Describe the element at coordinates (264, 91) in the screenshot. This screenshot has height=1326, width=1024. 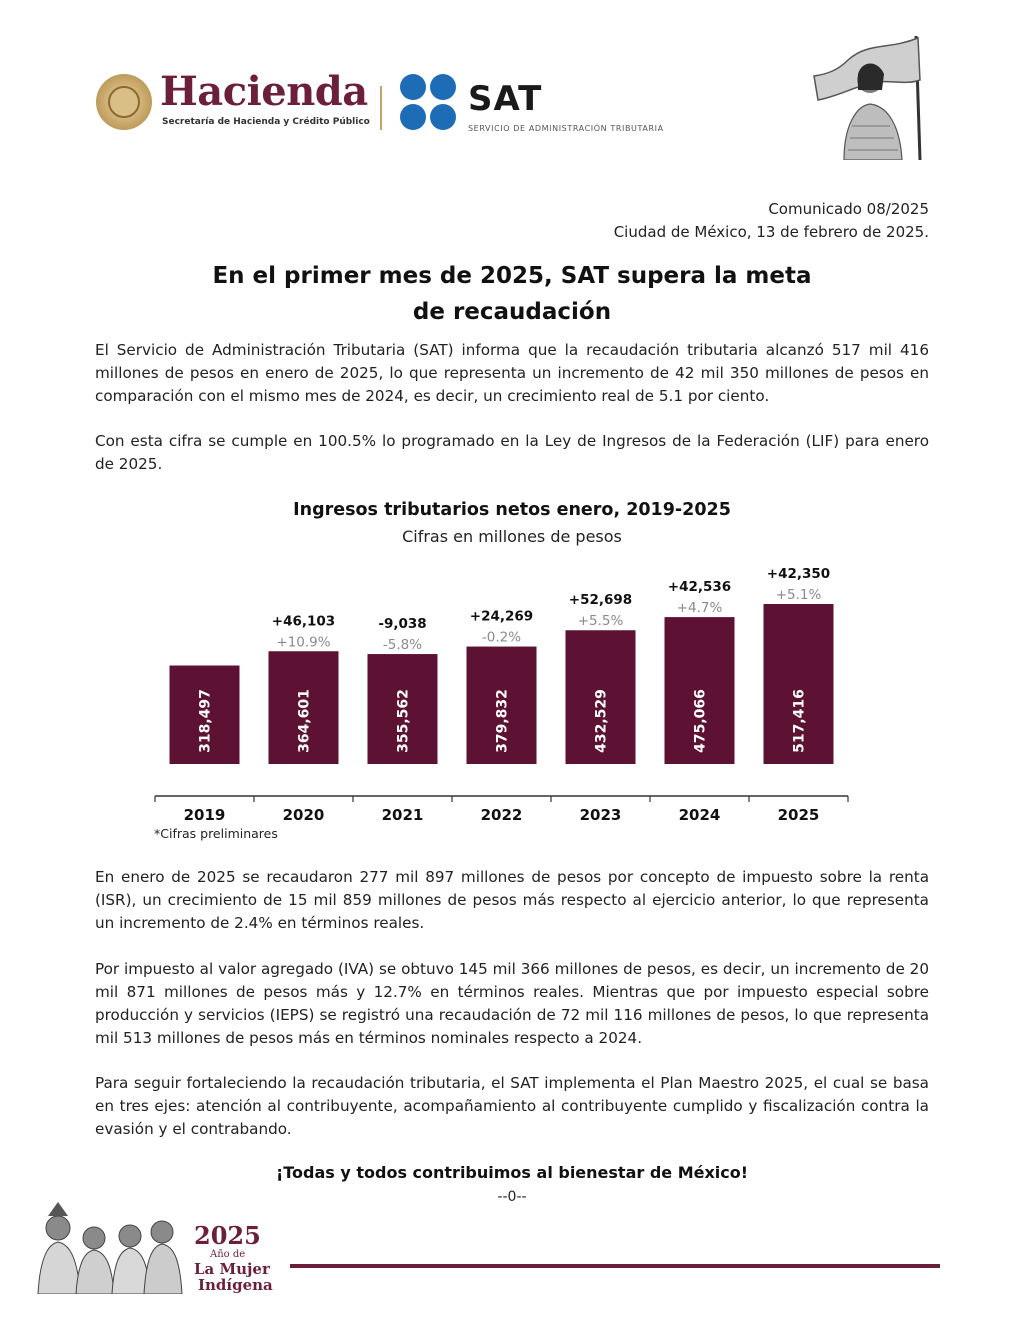
I see `hacienda-logo-text: Hacienda` at that location.